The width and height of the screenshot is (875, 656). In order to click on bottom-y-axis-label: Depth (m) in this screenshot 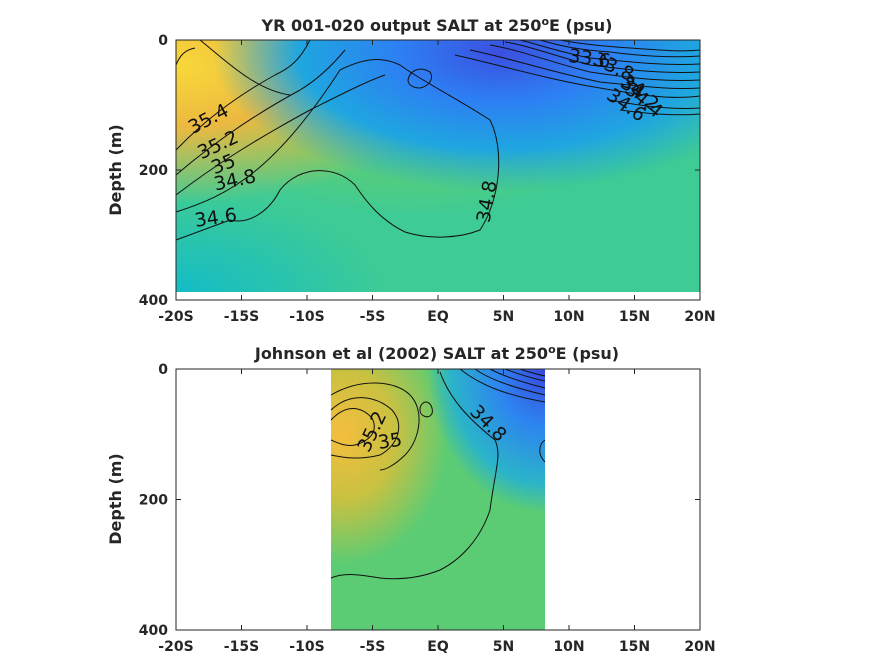, I will do `click(115, 499)`.